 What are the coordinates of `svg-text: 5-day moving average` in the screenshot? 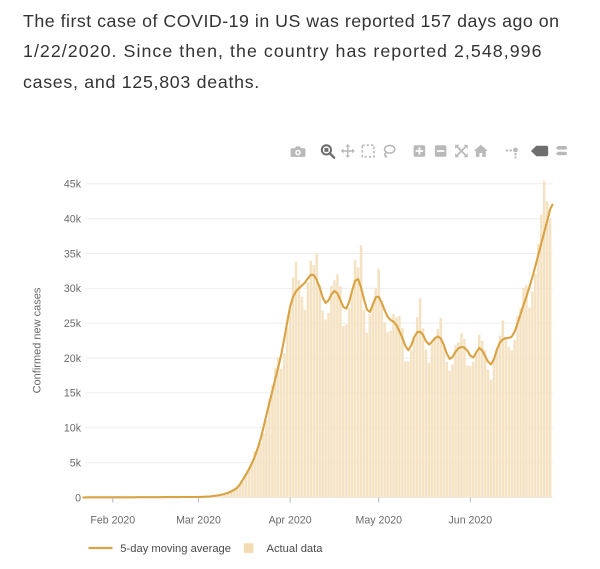 It's located at (175, 549).